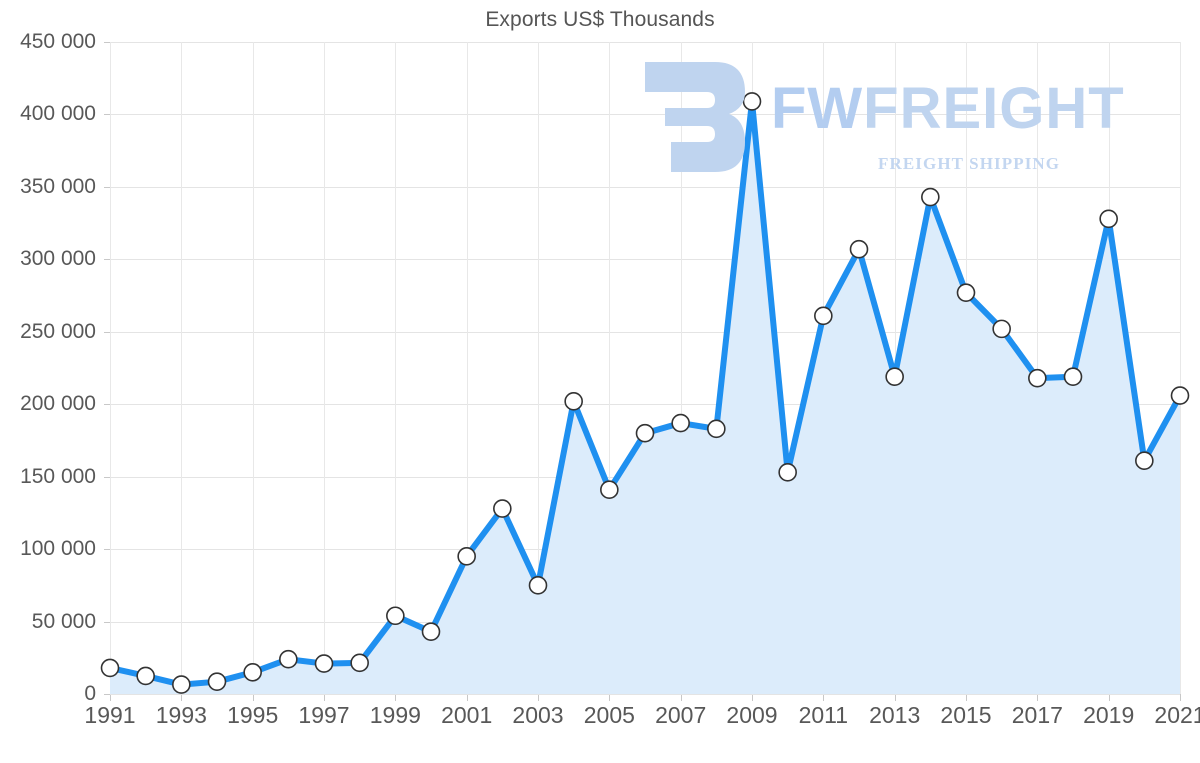 The image size is (1200, 763). I want to click on x-axis-tick-label: 2019, so click(1109, 715).